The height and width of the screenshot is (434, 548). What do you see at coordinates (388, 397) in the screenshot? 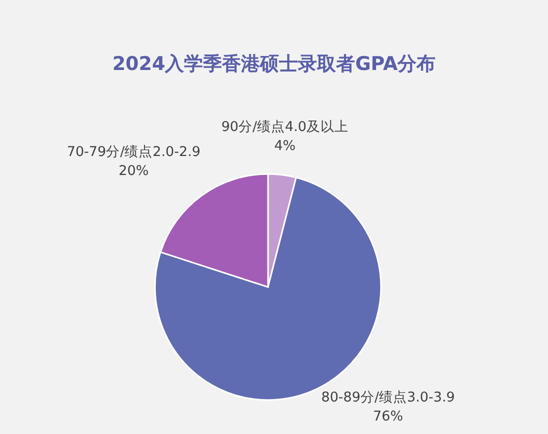
I see `slice-label: 80-89分/绩点3.0-3.9` at bounding box center [388, 397].